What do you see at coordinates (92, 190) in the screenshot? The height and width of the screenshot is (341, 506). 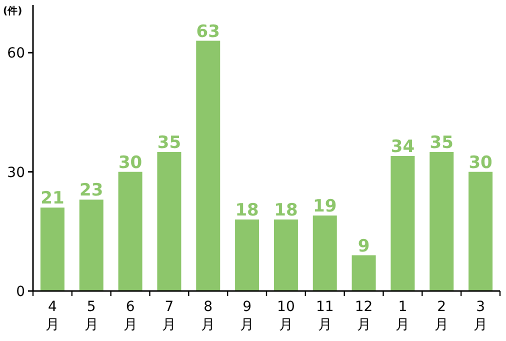 I see `data-label: 23` at bounding box center [92, 190].